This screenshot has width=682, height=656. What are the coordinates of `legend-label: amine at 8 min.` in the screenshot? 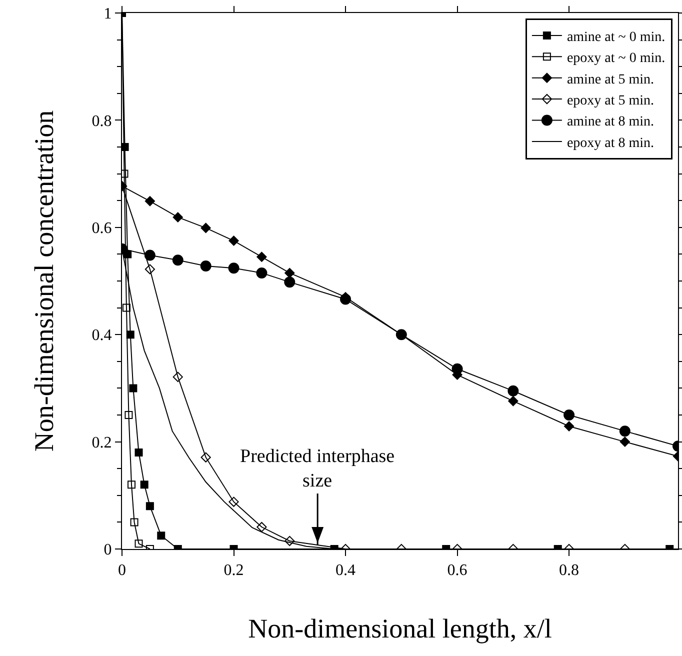 It's located at (610, 122).